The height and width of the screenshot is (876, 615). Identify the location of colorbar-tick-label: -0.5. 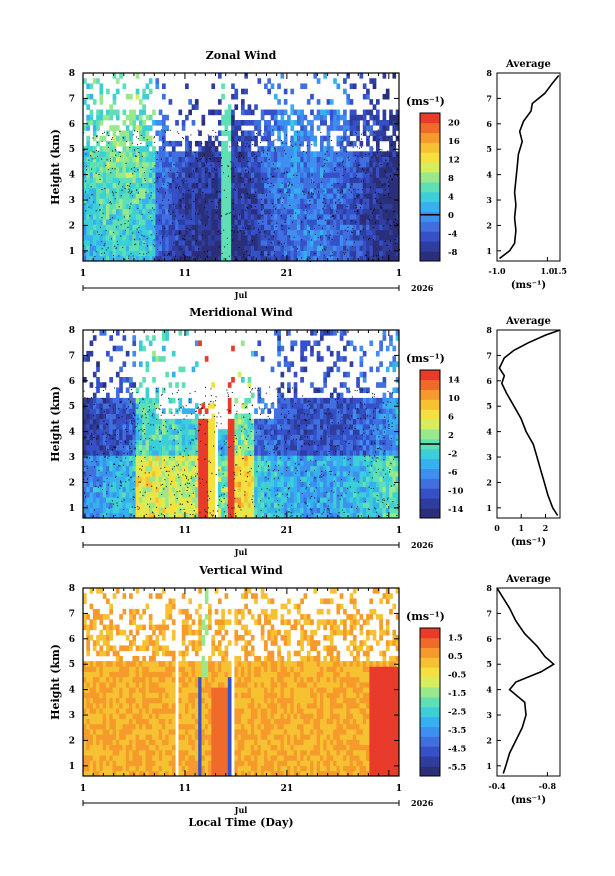
(457, 675).